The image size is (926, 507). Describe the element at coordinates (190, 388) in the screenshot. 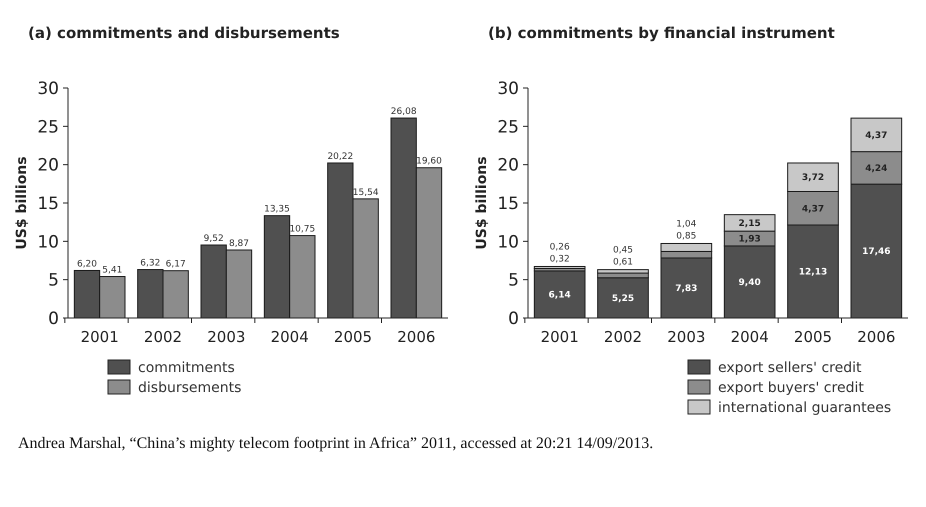

I see `legend-label: disbursements` at that location.